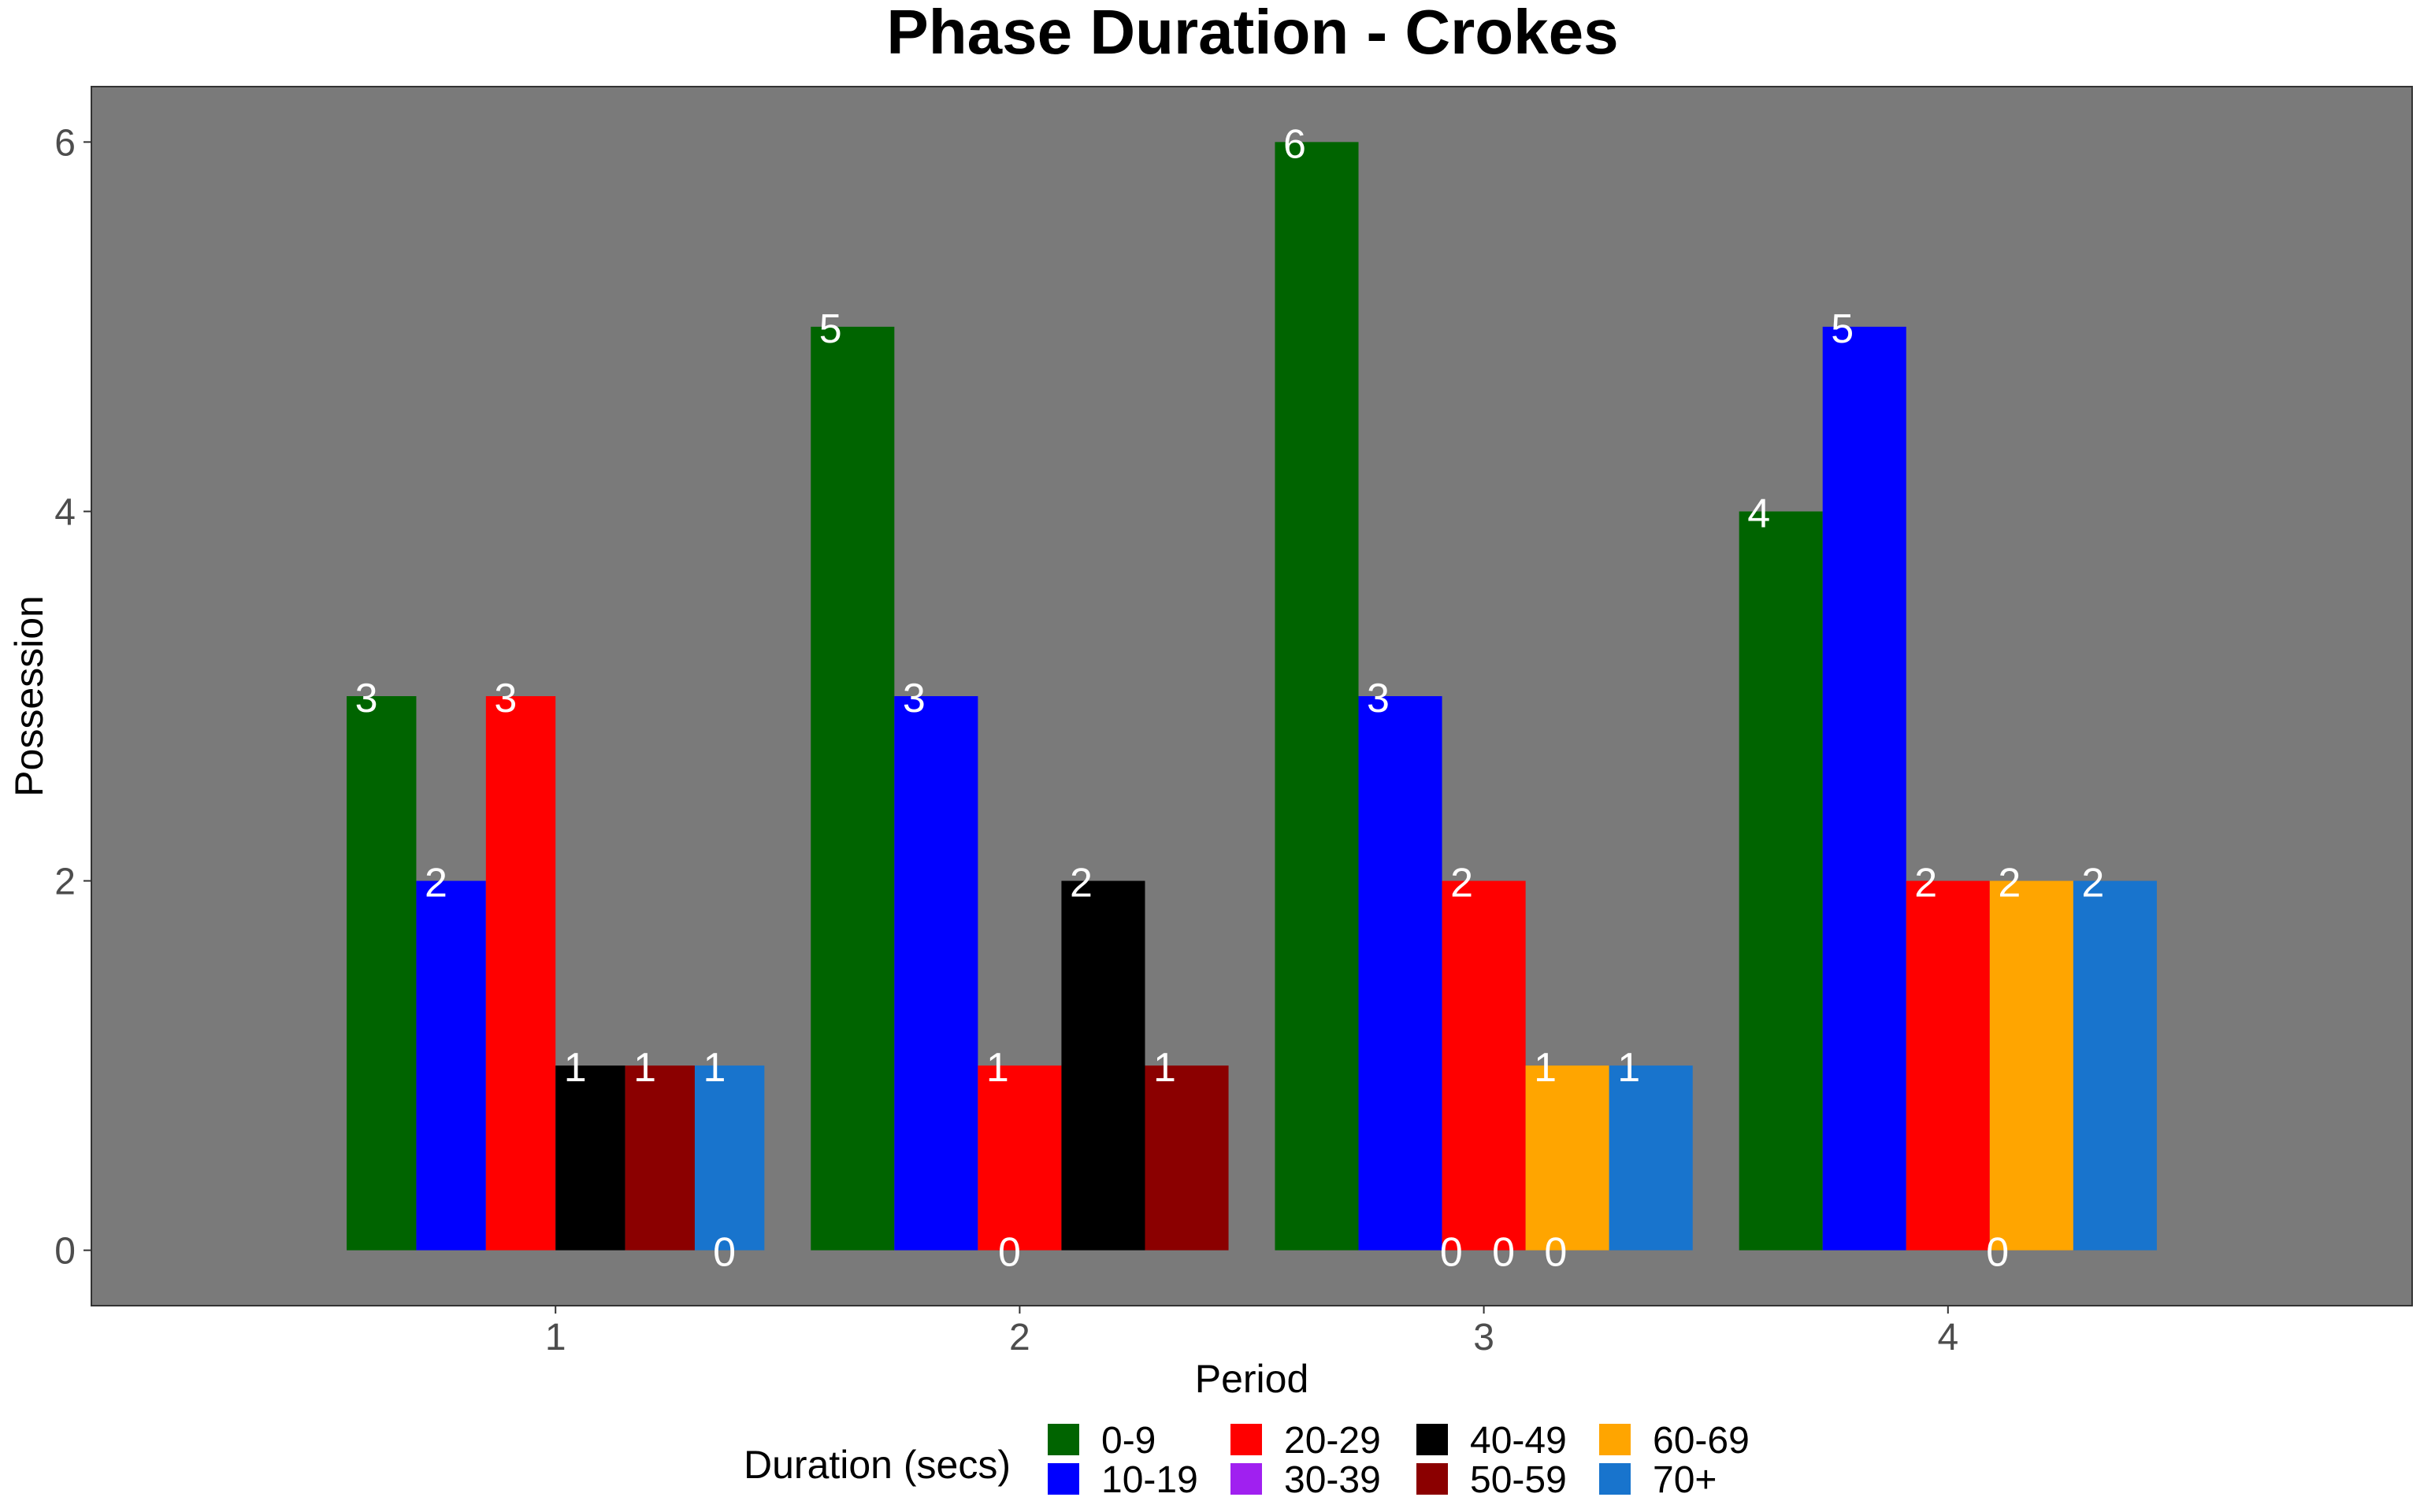  I want to click on x-tick-label: 3, so click(1483, 1337).